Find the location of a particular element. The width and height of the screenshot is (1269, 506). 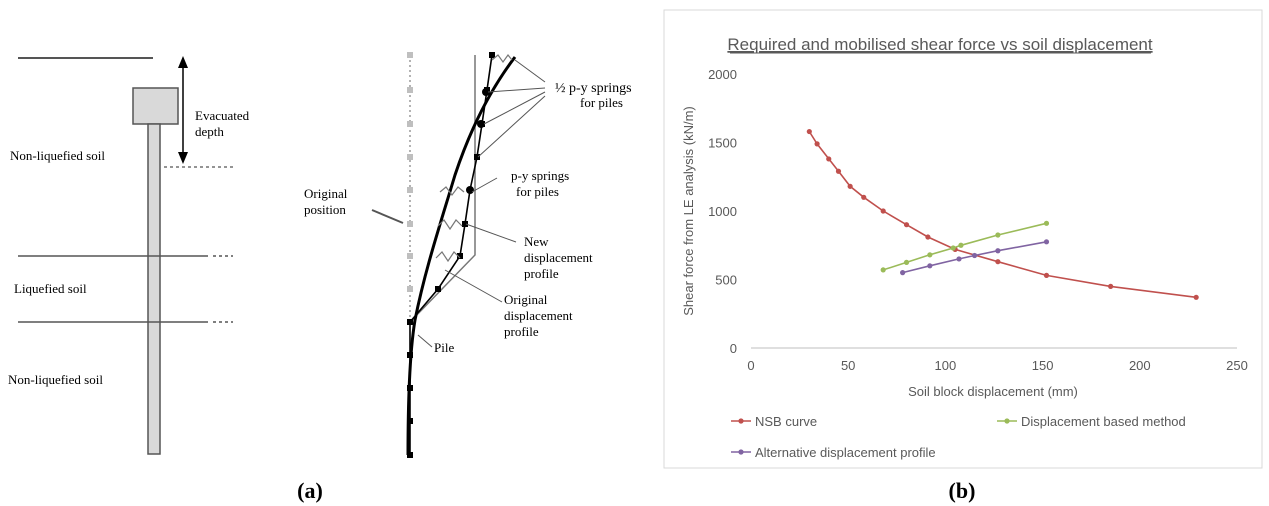

chart-series is located at coordinates (1002, 214).